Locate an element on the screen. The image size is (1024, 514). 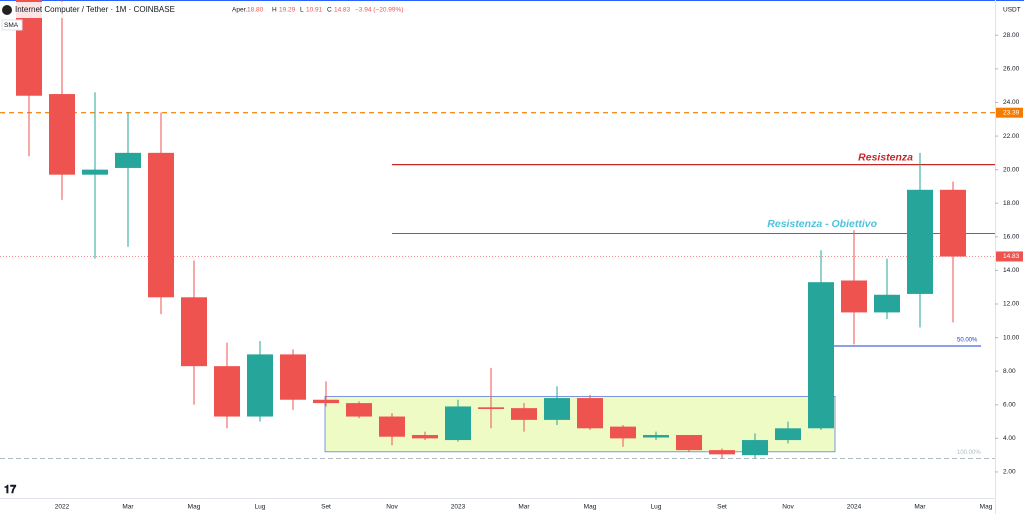
support-badge is located at coordinates (1009, 112).